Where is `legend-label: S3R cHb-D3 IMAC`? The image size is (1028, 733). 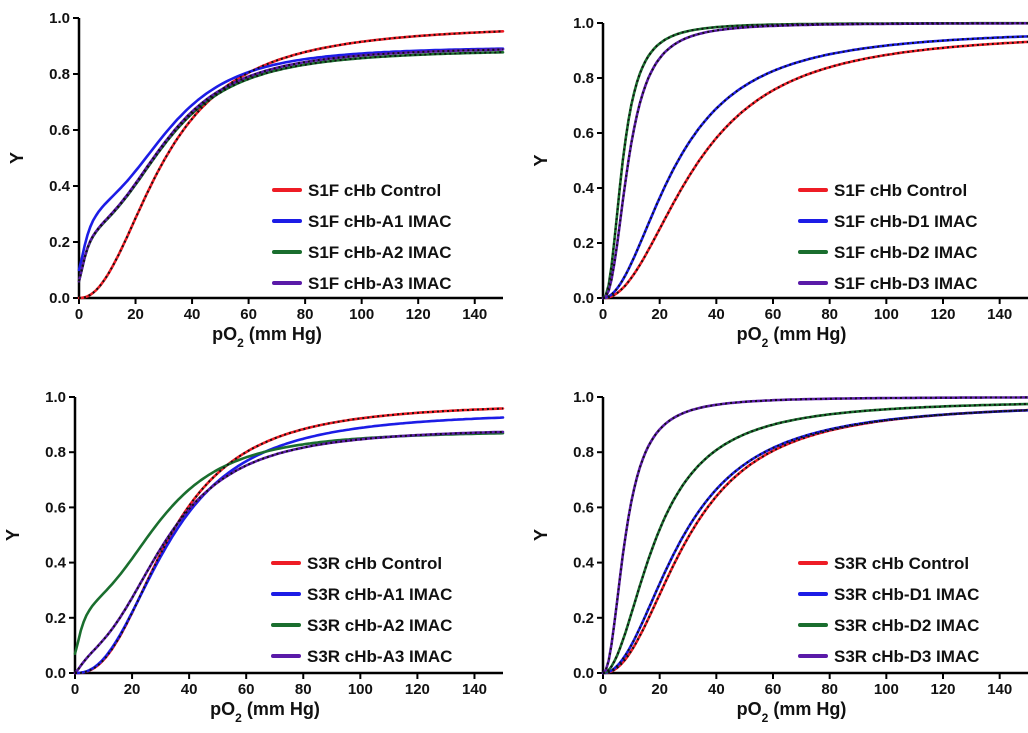 legend-label: S3R cHb-D3 IMAC is located at coordinates (906, 656).